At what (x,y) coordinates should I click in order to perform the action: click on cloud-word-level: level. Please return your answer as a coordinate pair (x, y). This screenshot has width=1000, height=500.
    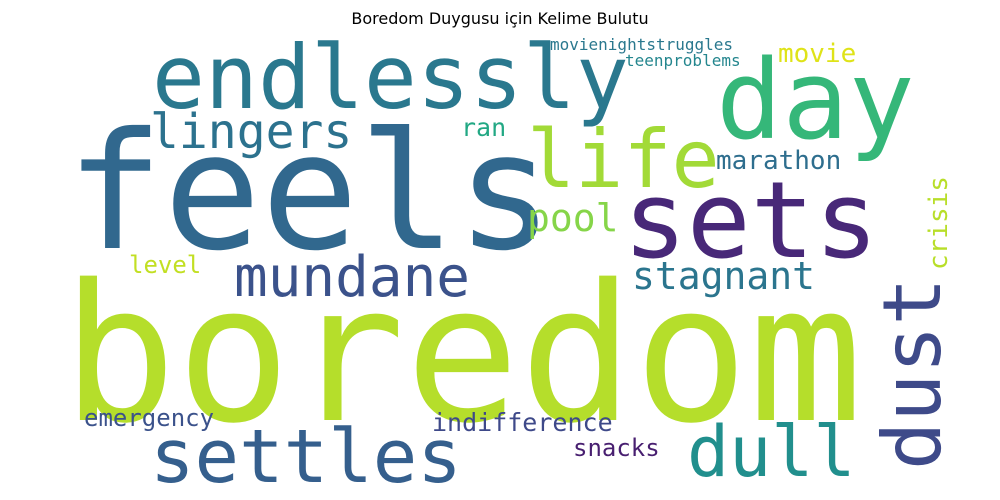
    Looking at the image, I should click on (165, 265).